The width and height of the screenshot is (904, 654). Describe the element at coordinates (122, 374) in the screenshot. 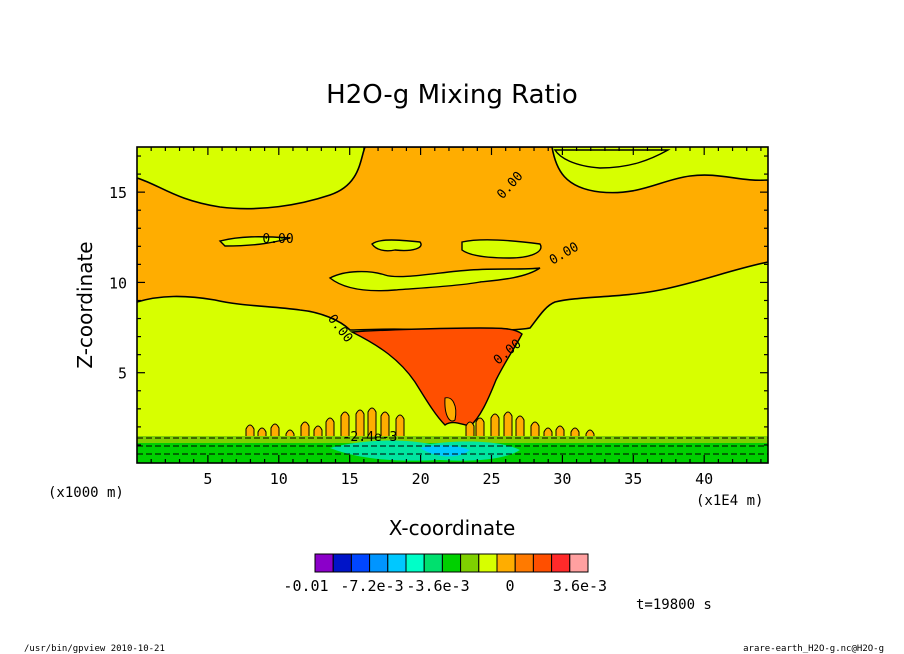

I see `y-tick-label: 5` at that location.